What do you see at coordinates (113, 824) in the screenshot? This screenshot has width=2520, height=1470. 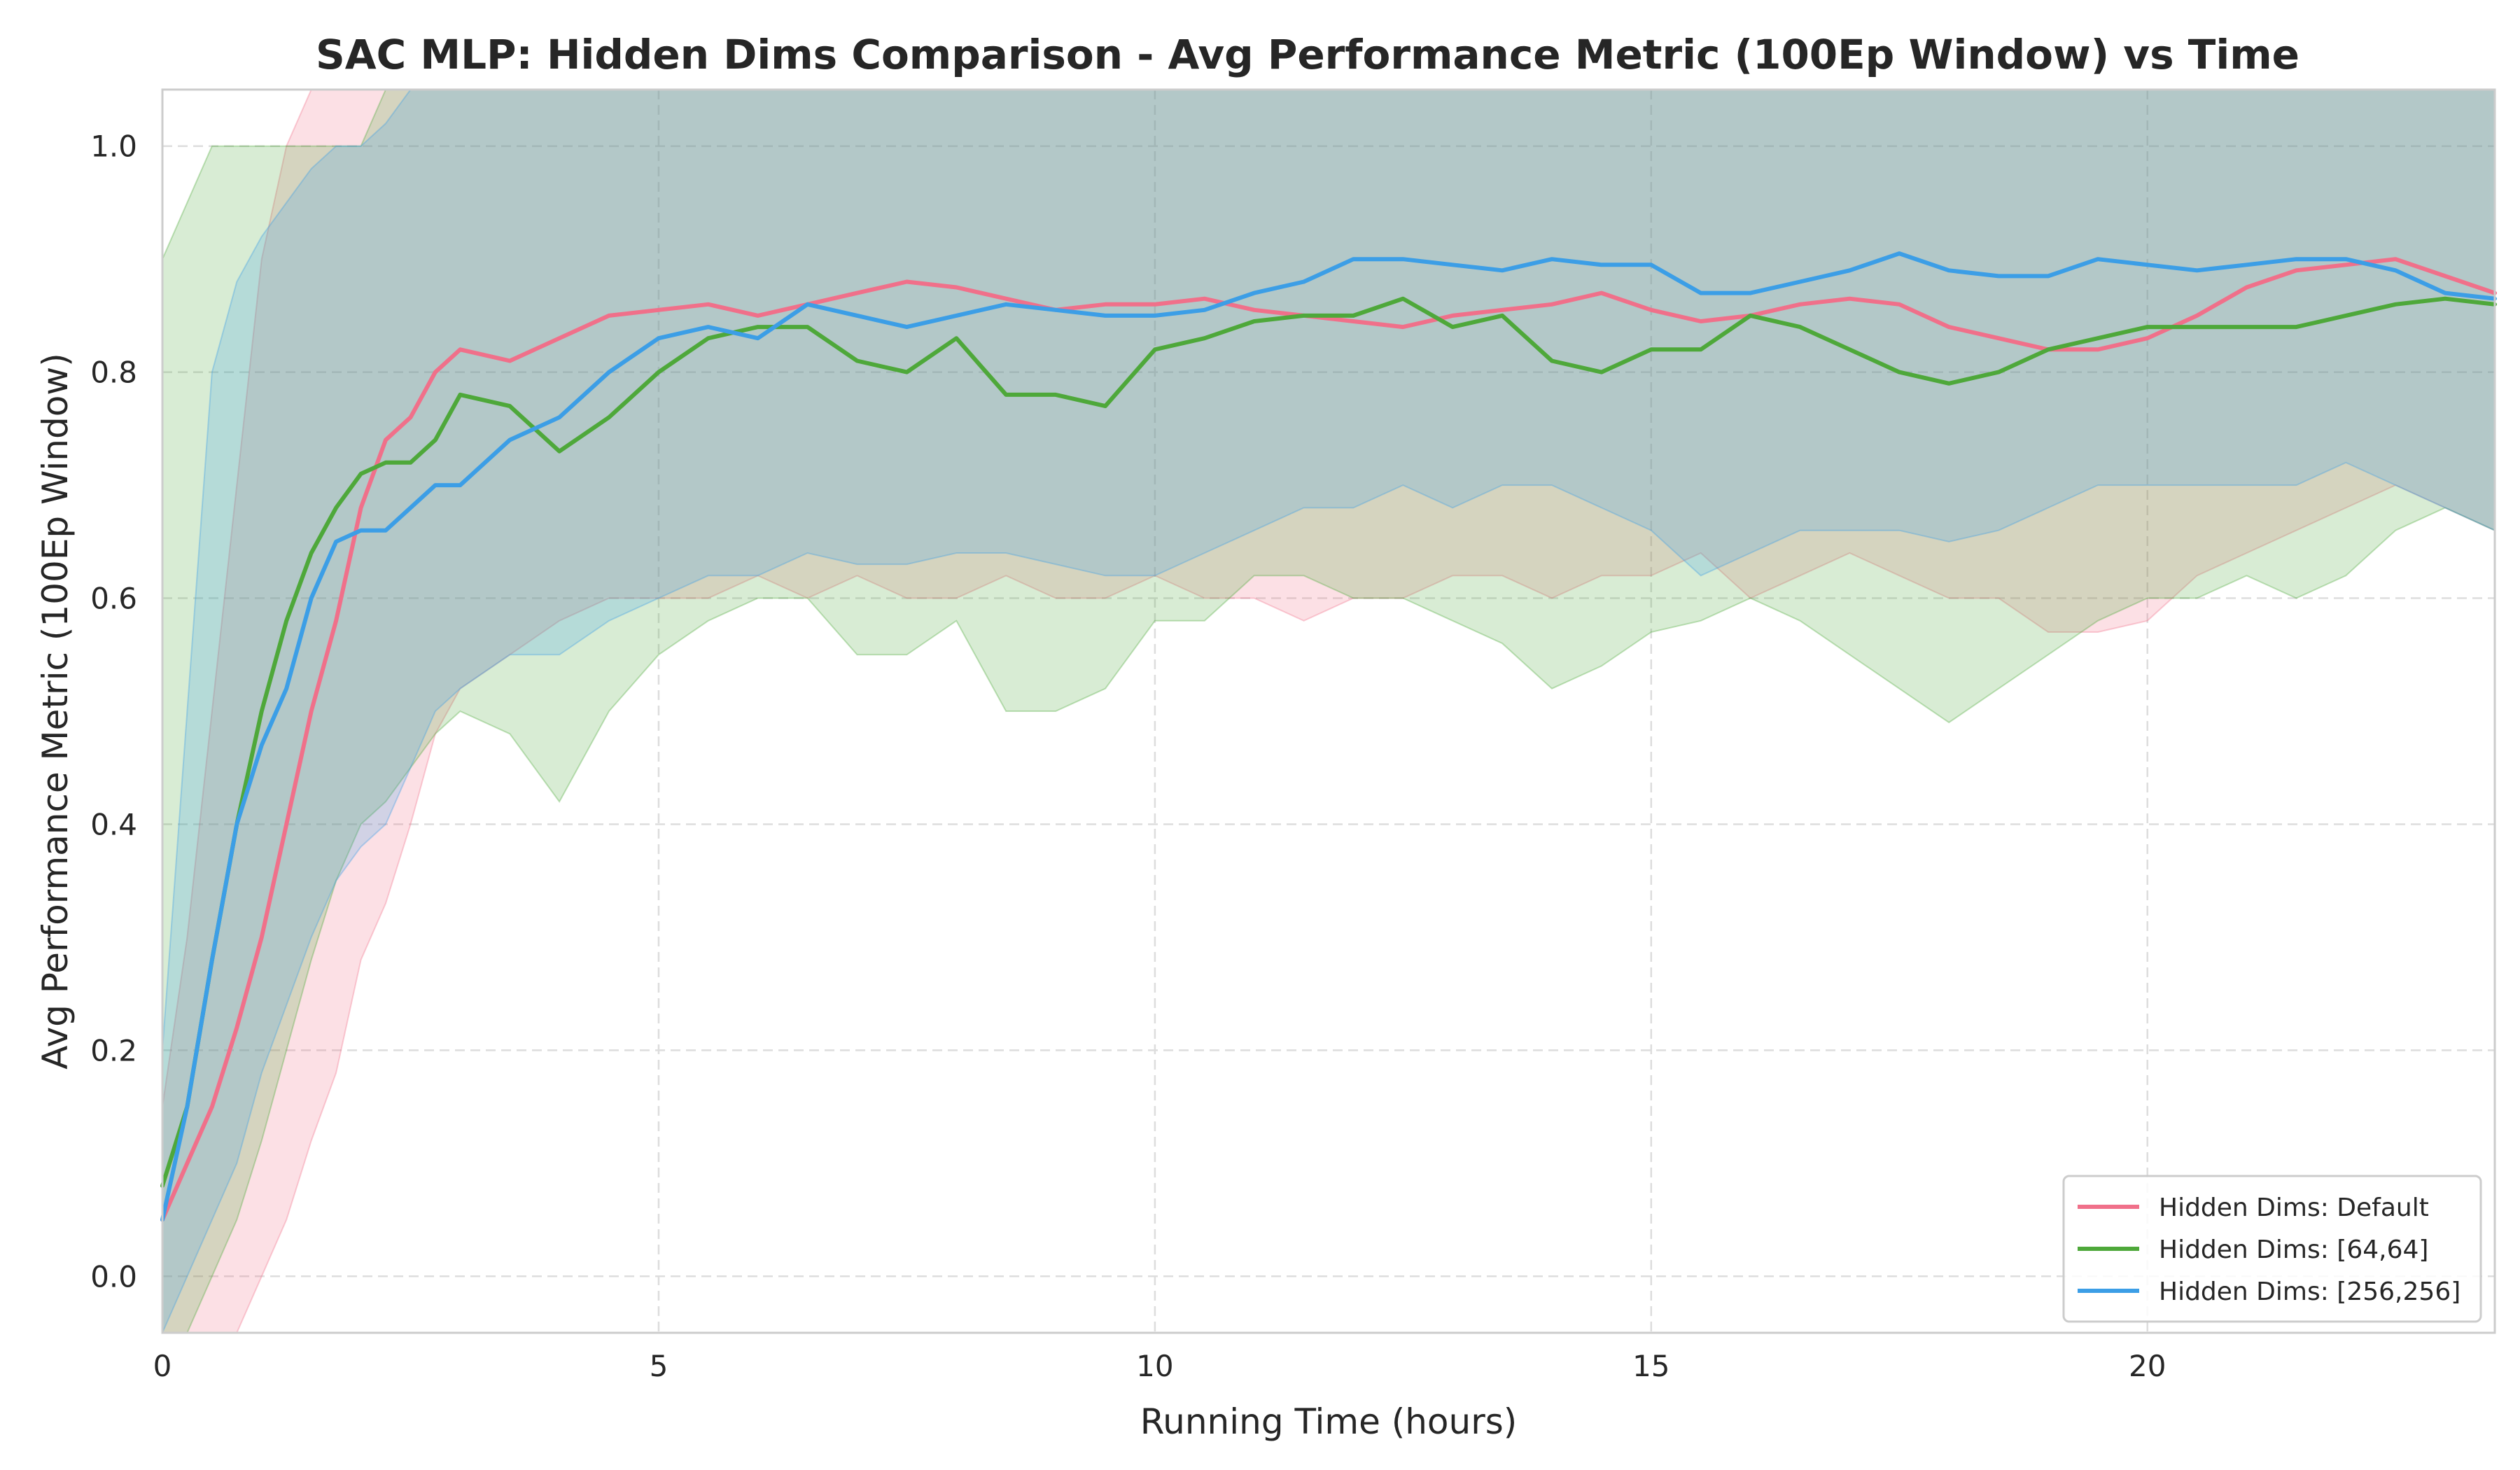 I see `y-tick-label: 0.4` at bounding box center [113, 824].